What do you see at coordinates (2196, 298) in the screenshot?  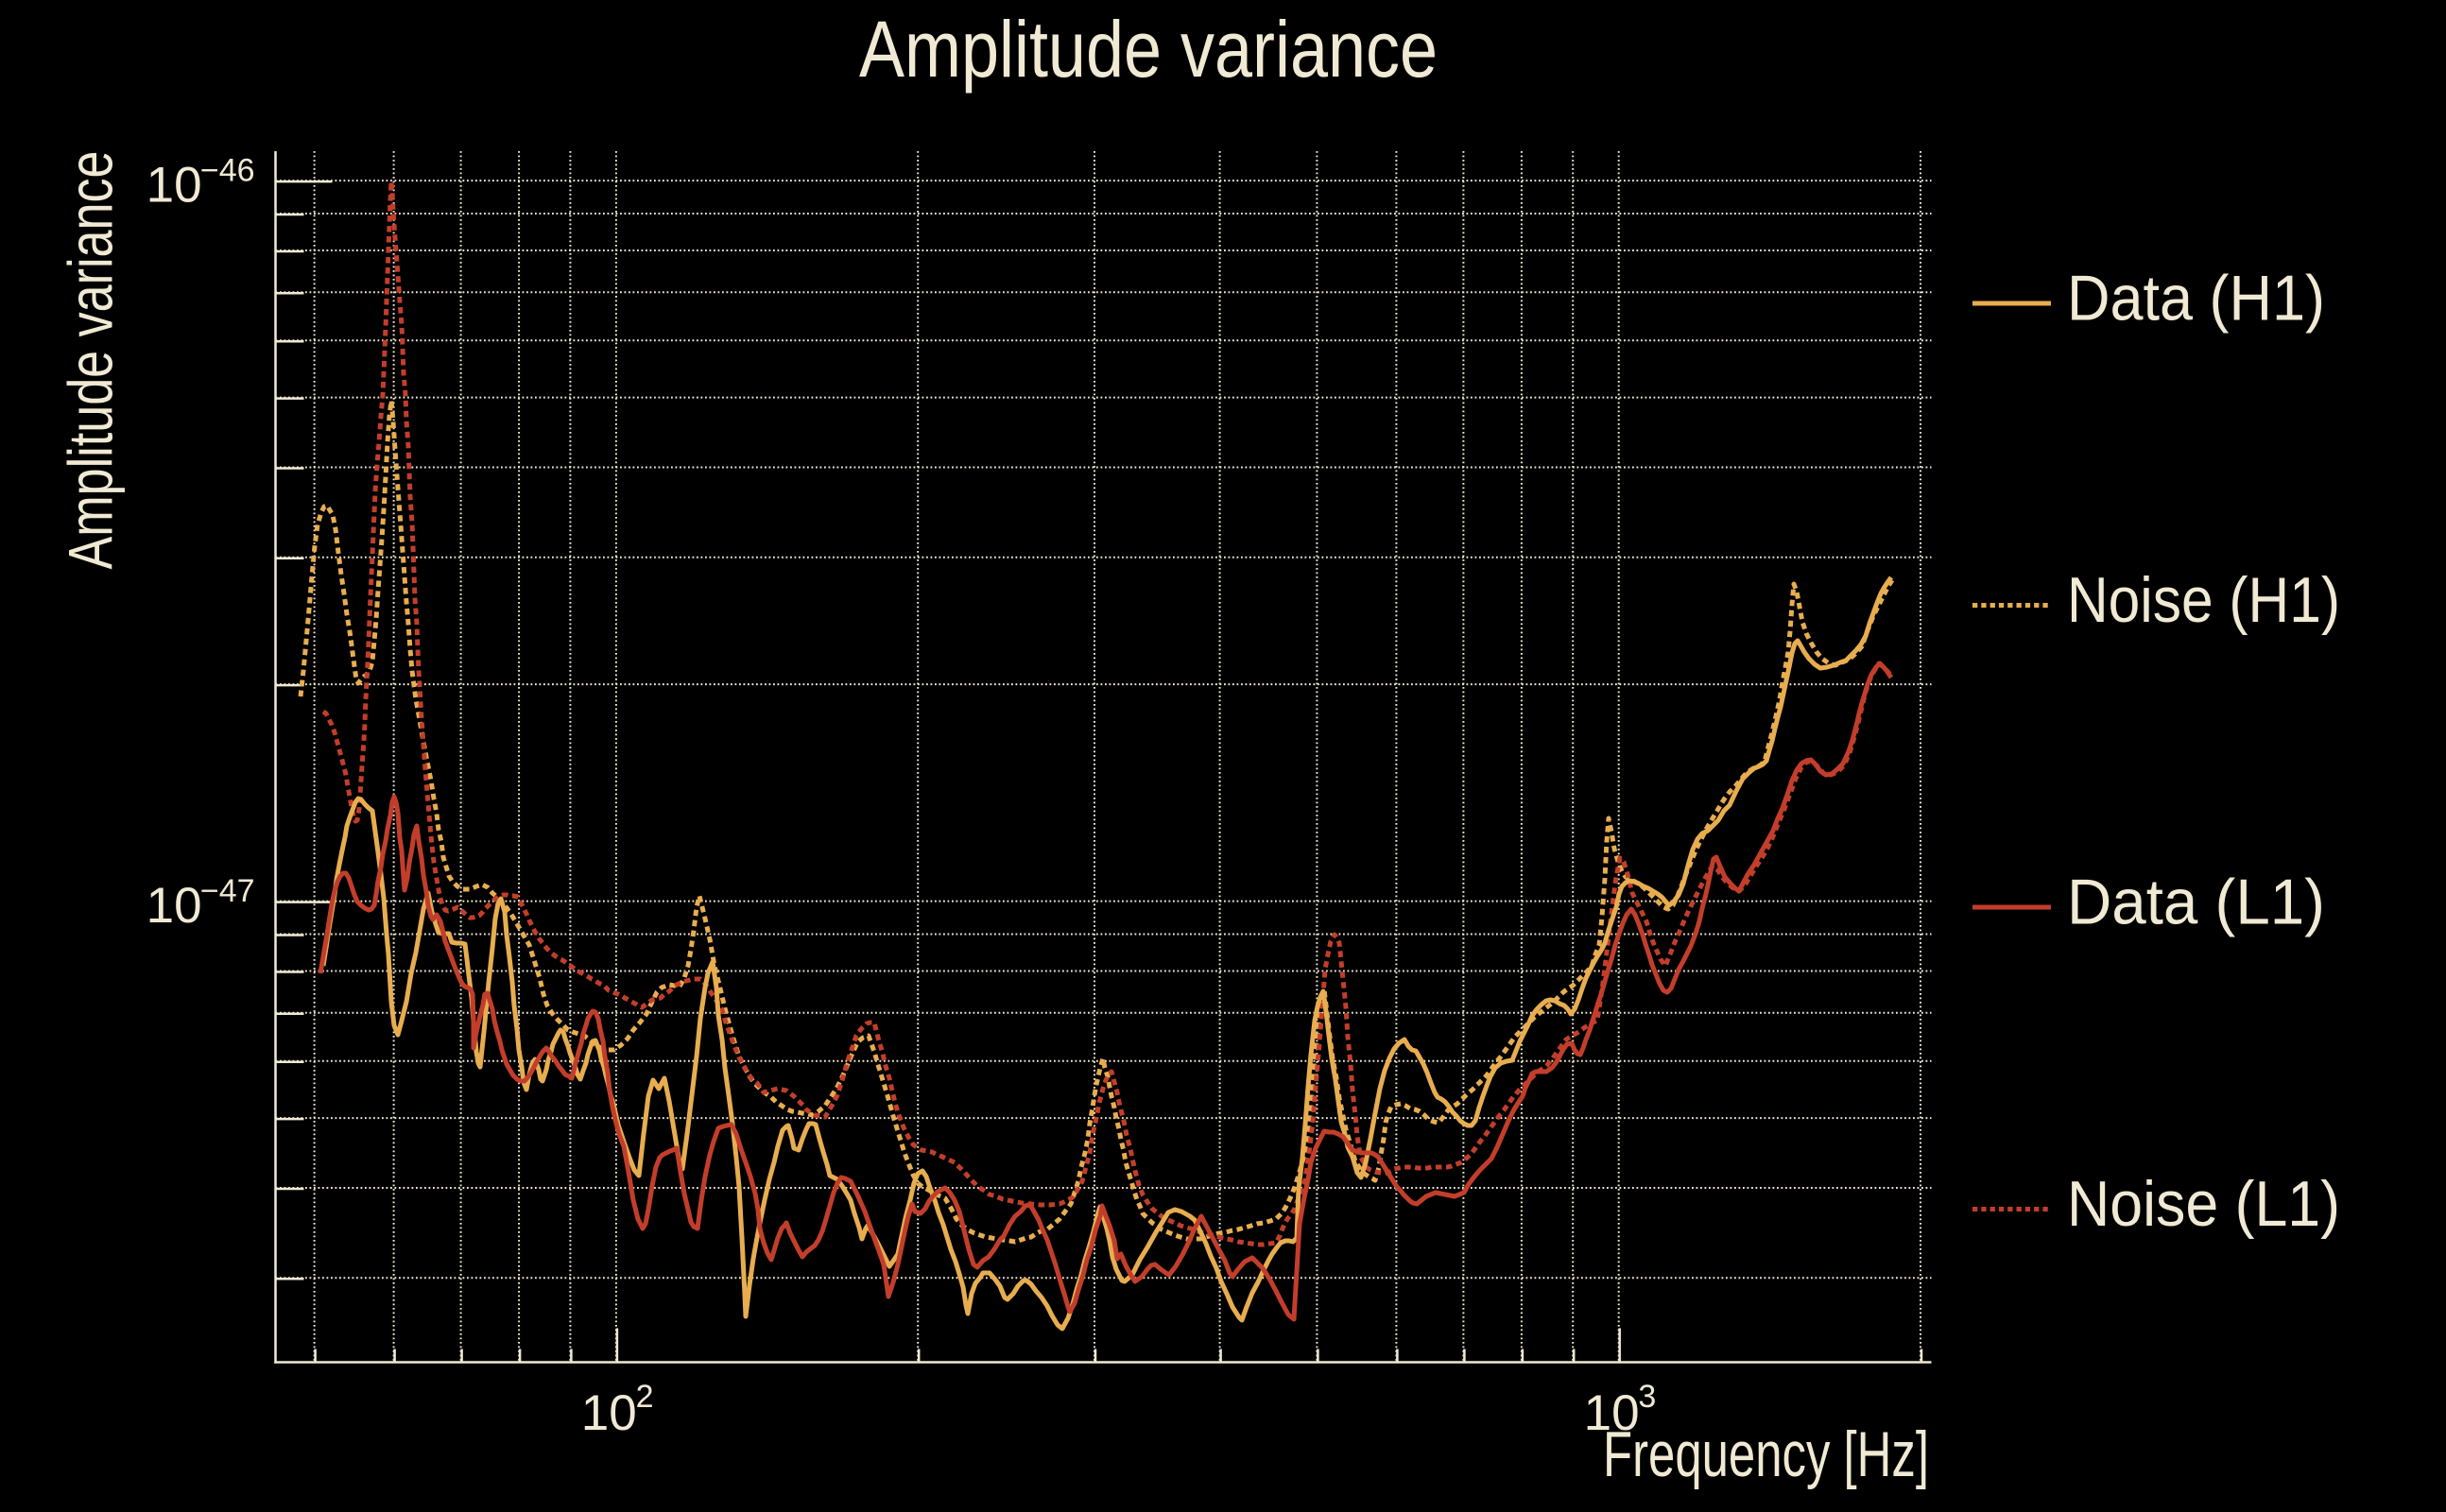 I see `svg-text: Data (H1)` at bounding box center [2196, 298].